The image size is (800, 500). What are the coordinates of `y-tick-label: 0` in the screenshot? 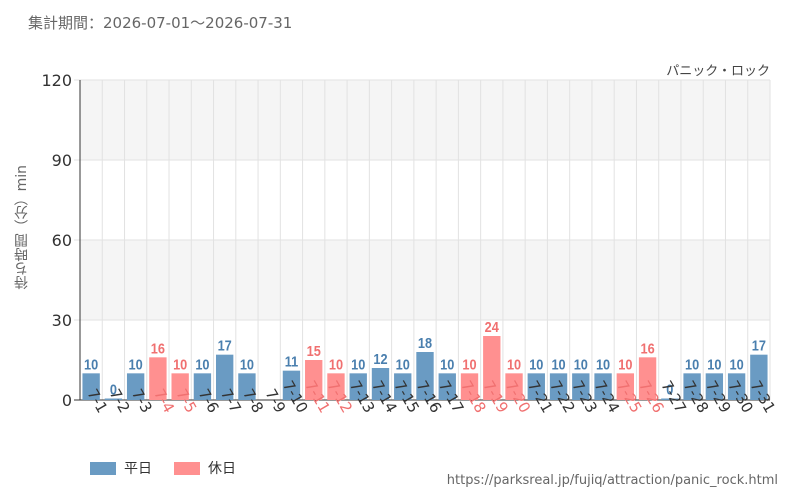 It's located at (67, 400).